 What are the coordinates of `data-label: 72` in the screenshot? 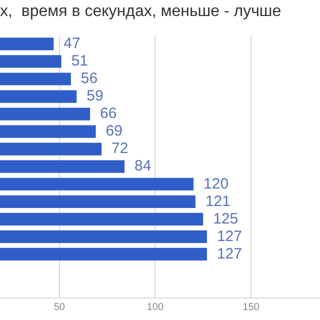 It's located at (120, 149).